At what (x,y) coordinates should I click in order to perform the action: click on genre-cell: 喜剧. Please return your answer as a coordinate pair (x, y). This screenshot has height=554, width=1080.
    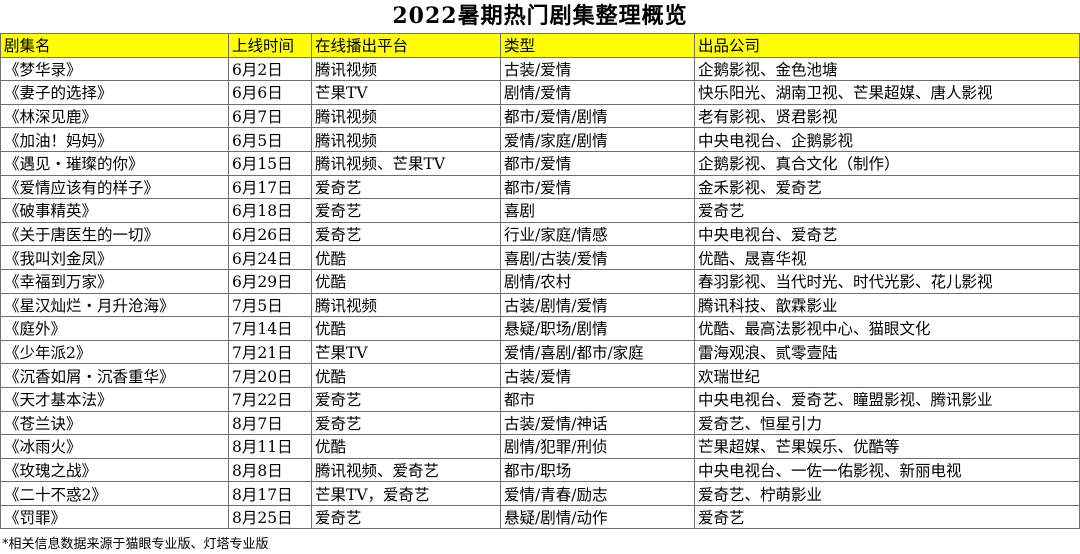
    Looking at the image, I should click on (597, 210).